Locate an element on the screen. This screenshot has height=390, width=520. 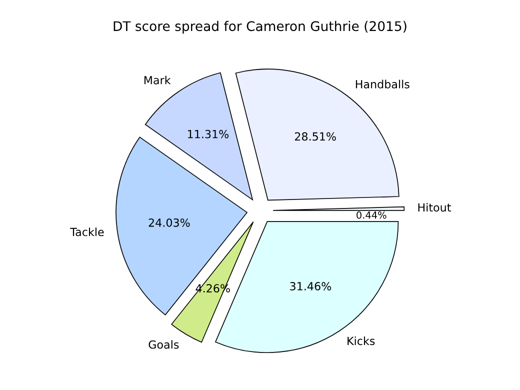
slice-label: Hitout is located at coordinates (434, 207).